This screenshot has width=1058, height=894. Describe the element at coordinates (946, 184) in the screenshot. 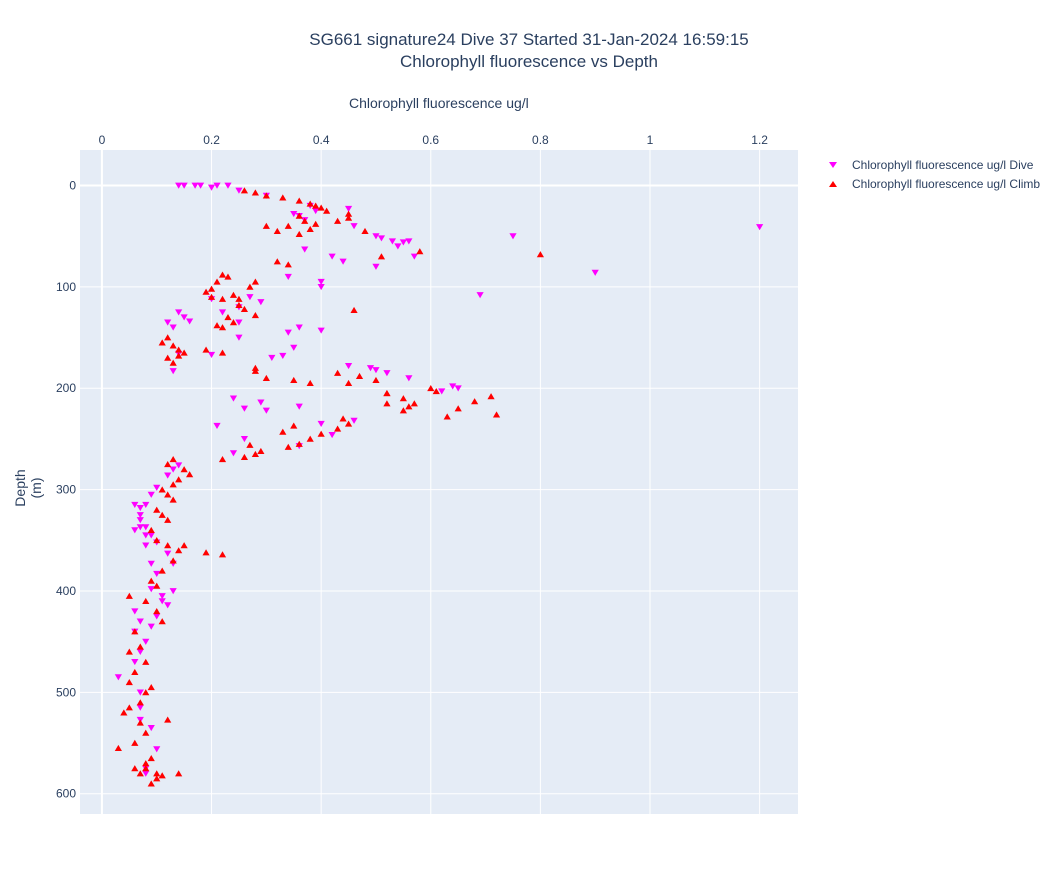

I see `legend-label-climb: Chlorophyll fluorescence ug/l Climb` at that location.